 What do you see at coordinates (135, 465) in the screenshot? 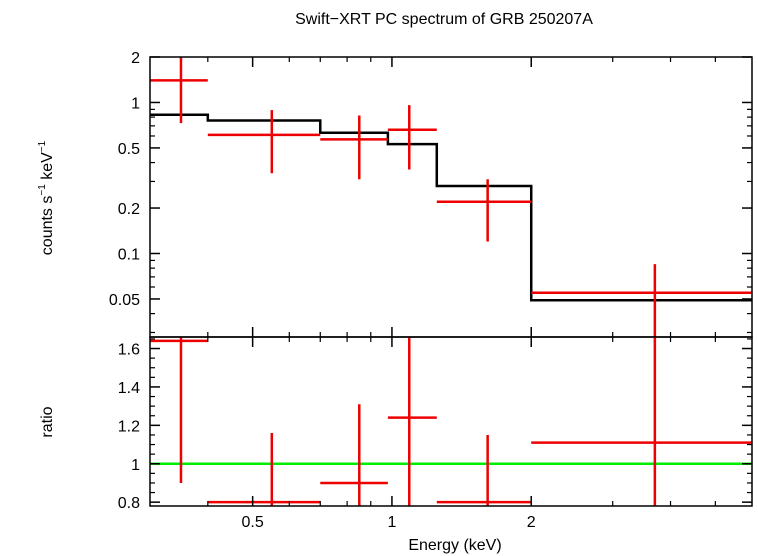
I see `ratio-tick-label: 1` at bounding box center [135, 465].